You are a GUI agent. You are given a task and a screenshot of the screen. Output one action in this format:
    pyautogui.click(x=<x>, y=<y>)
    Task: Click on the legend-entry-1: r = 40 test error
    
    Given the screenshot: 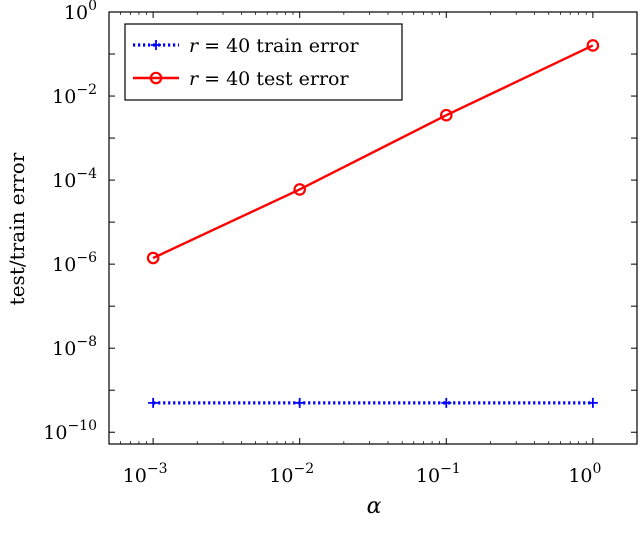 What is the action you would take?
    pyautogui.click(x=241, y=79)
    